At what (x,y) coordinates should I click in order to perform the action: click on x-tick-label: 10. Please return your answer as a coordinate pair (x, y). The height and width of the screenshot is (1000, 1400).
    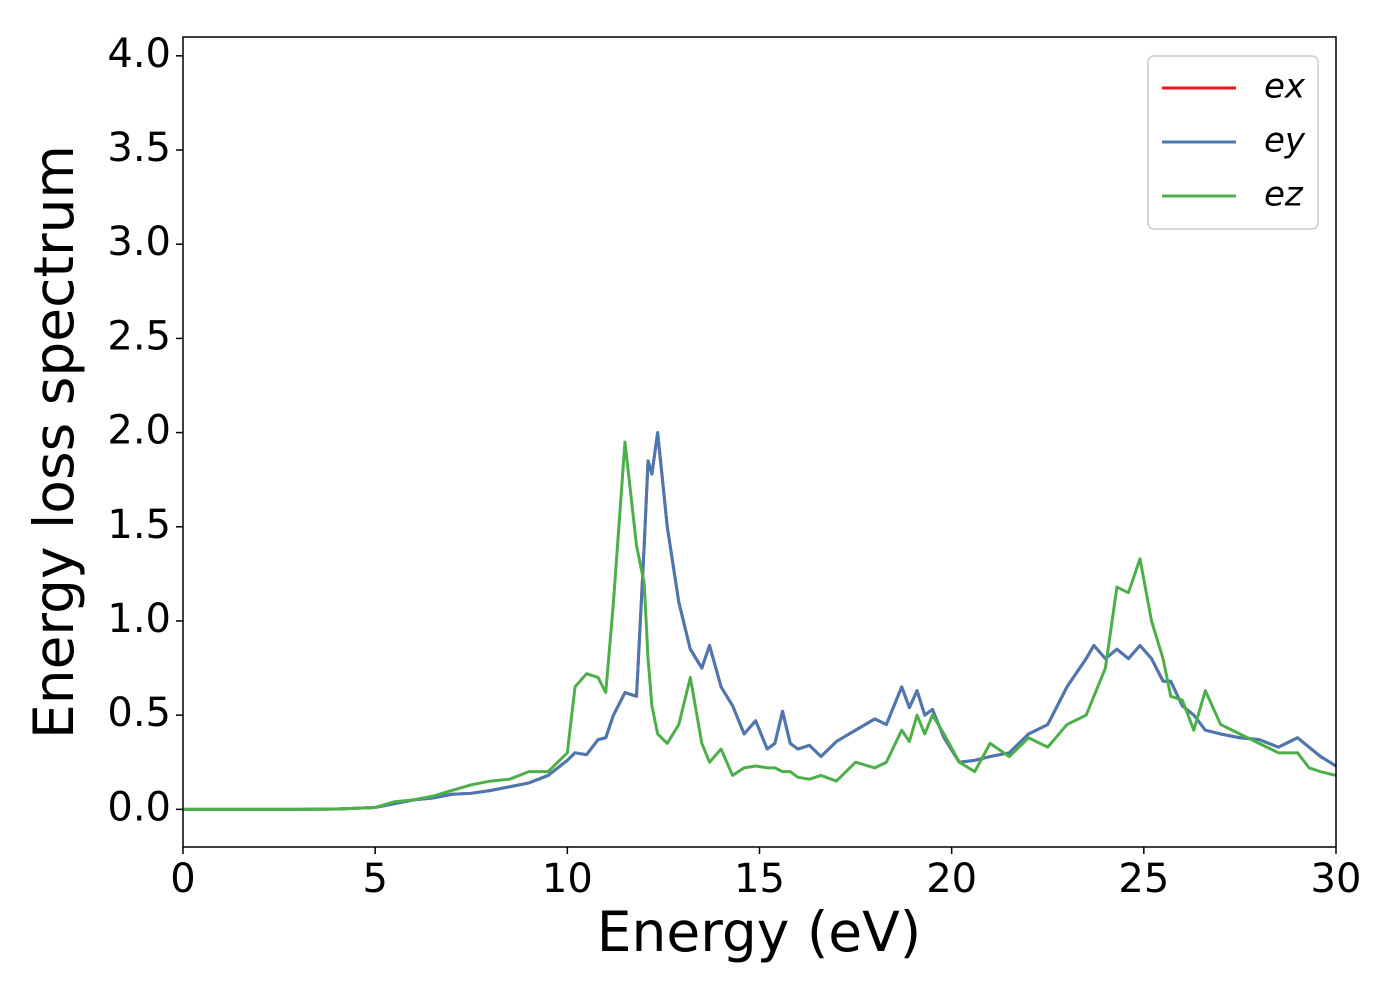
    Looking at the image, I should click on (567, 879).